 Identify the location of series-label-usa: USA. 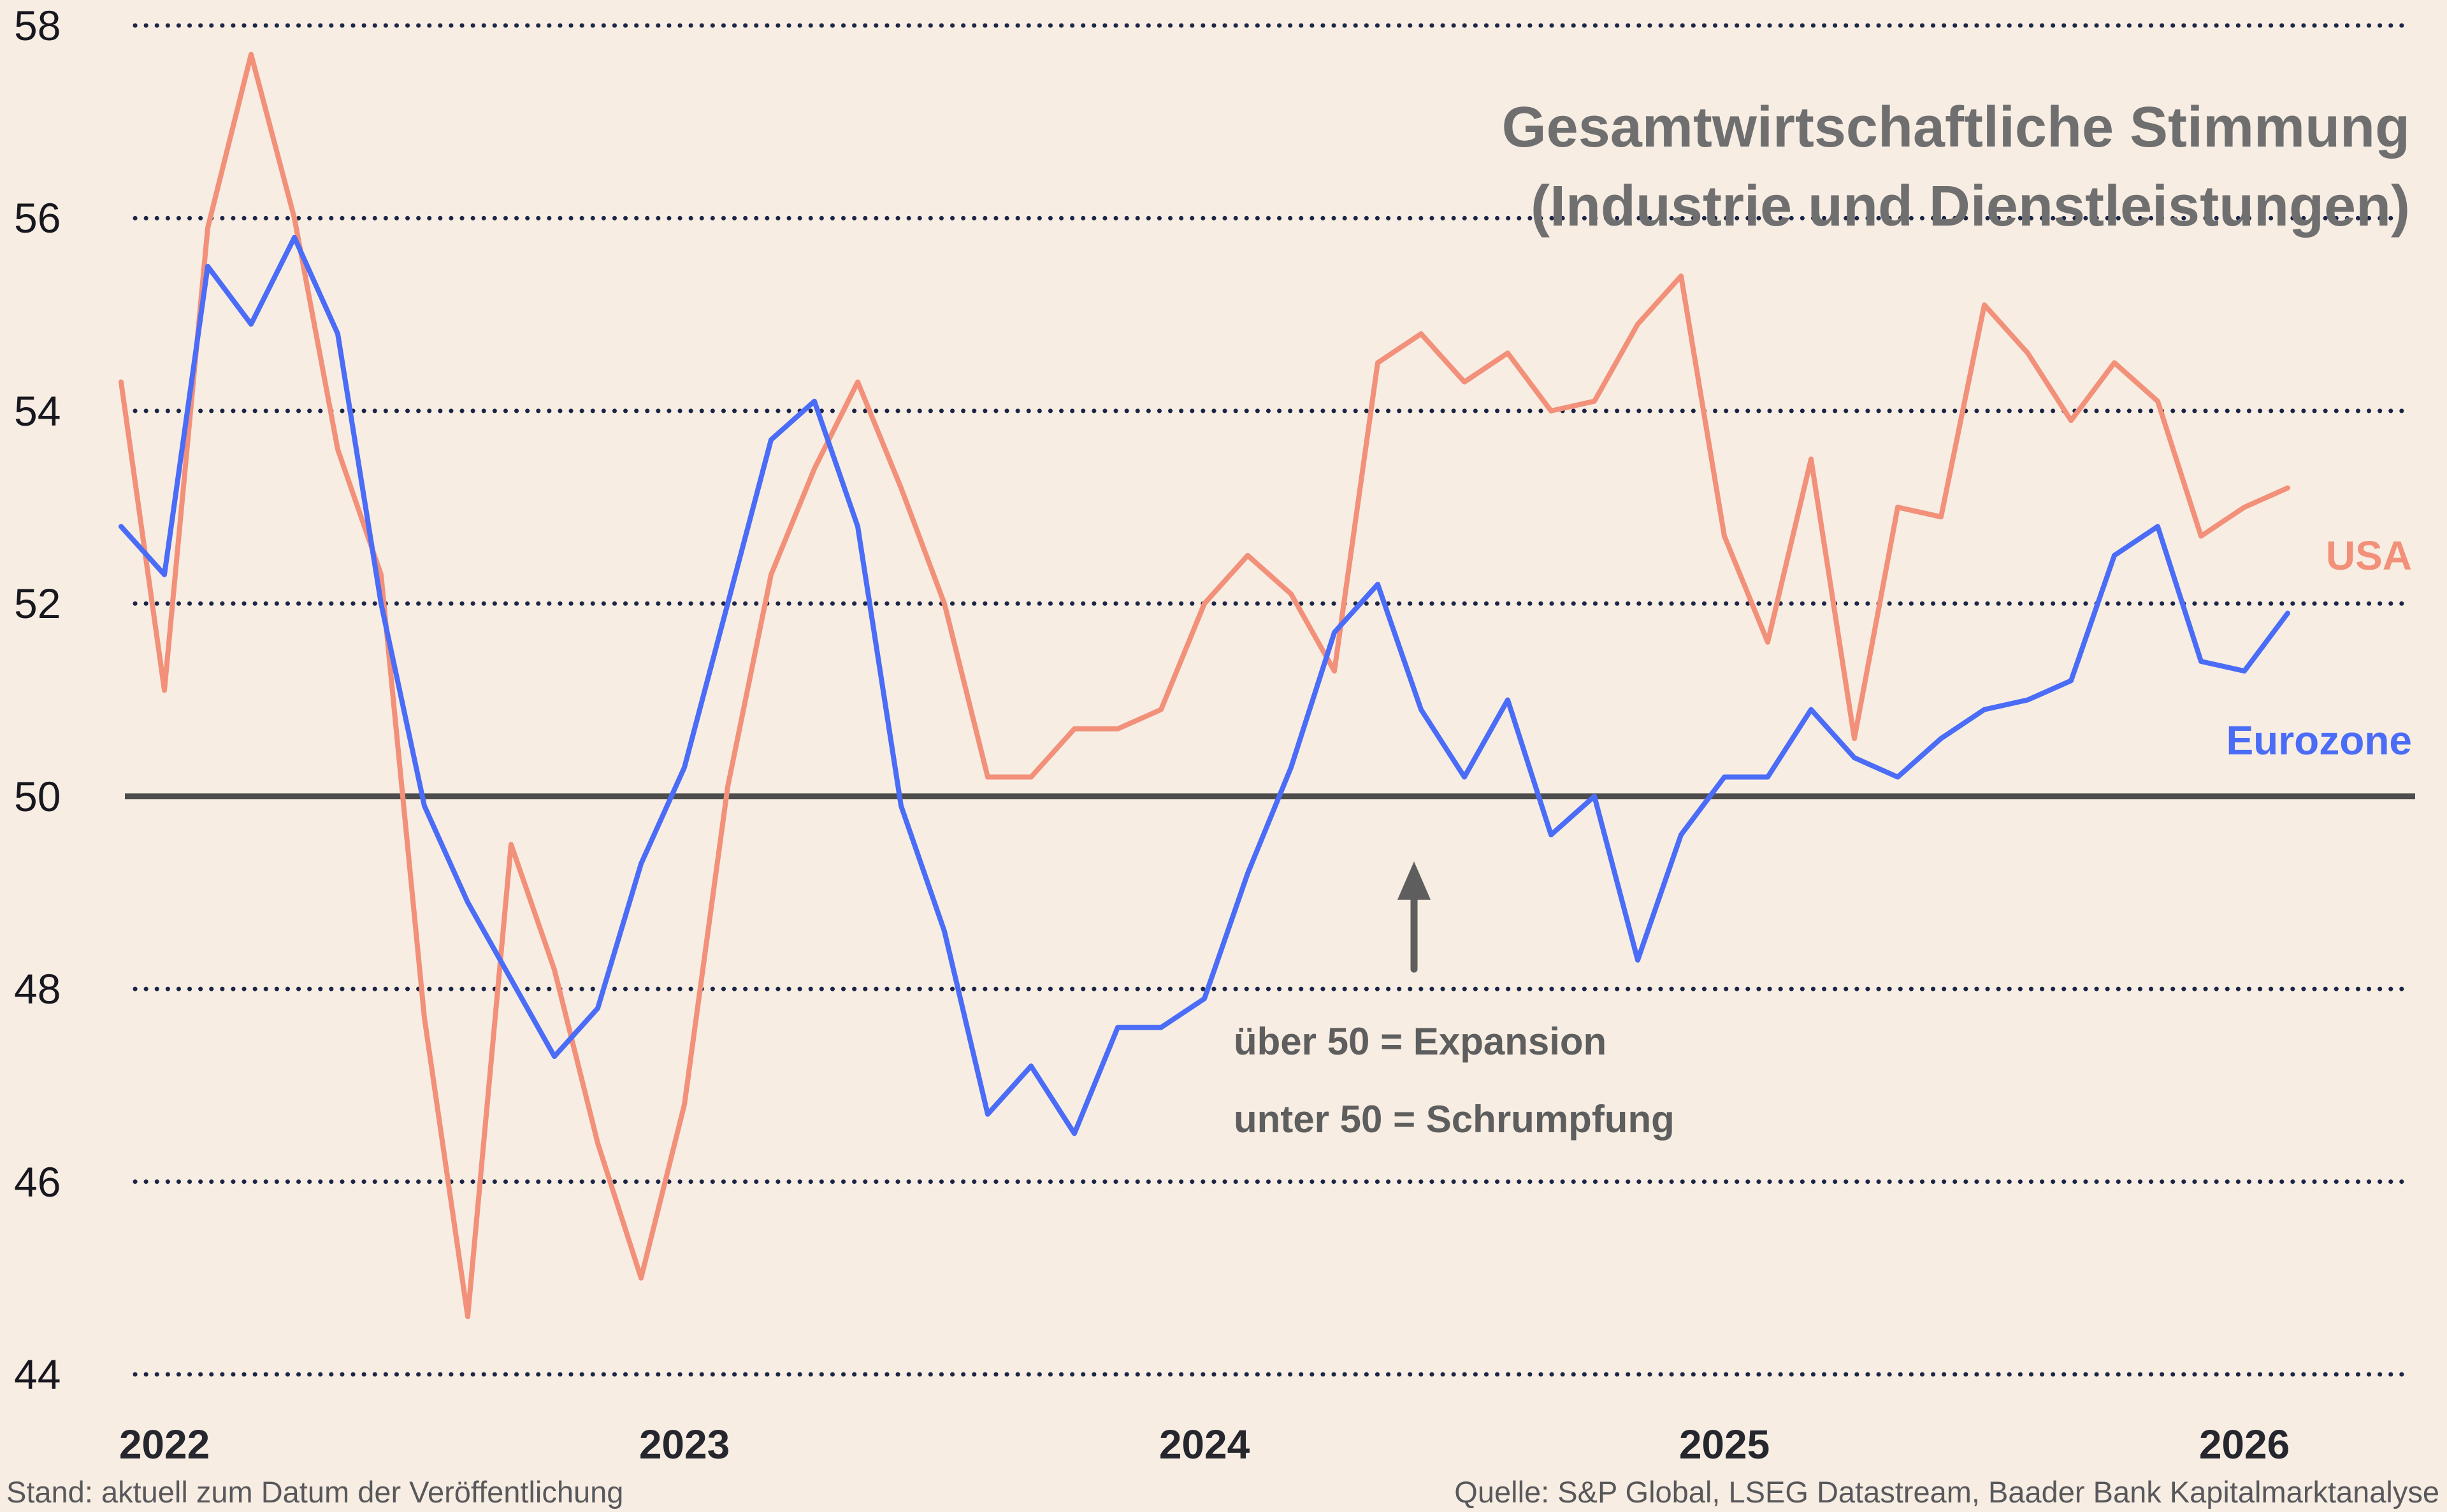
(2368, 556).